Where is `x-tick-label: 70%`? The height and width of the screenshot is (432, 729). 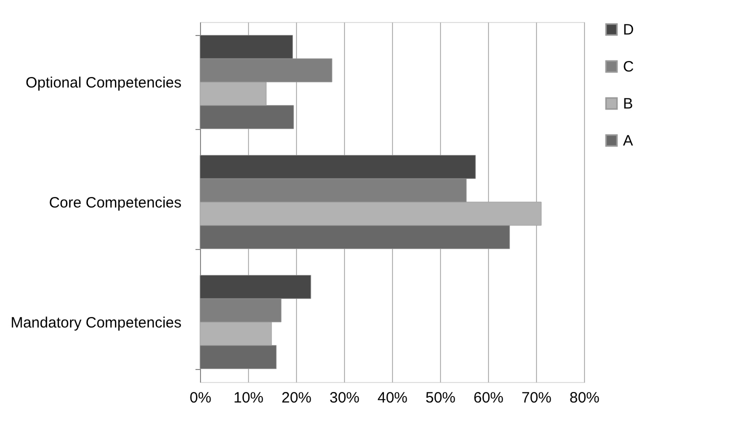
x-tick-label: 70% is located at coordinates (536, 398).